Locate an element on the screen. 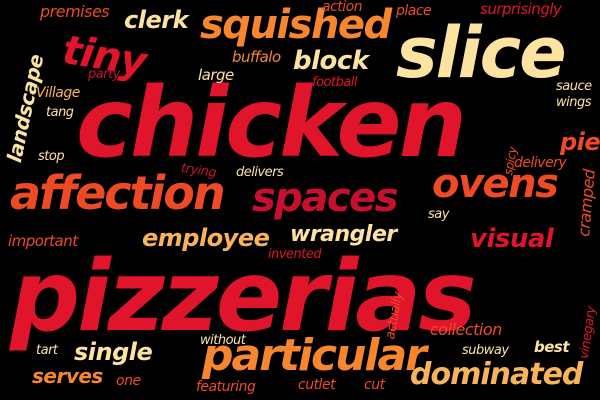 Image resolution: width=600 pixels, height=400 pixels. word-slice: slice is located at coordinates (481, 53).